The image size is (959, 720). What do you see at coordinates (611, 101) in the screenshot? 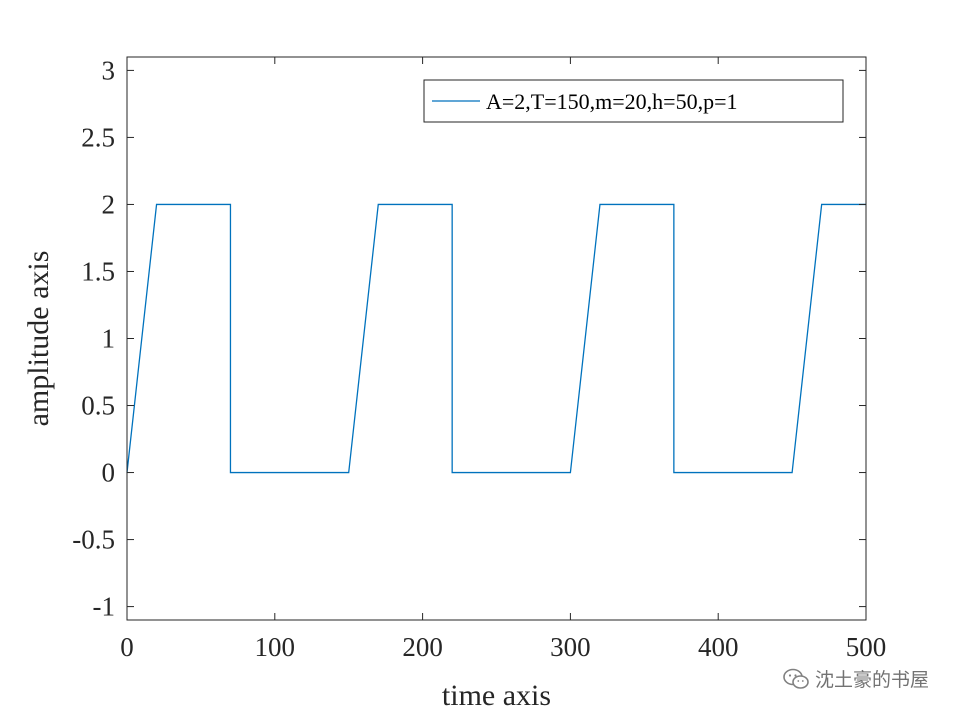
I see `legend-label: A=2,T=150,m=20,h=50,p=1` at bounding box center [611, 101].